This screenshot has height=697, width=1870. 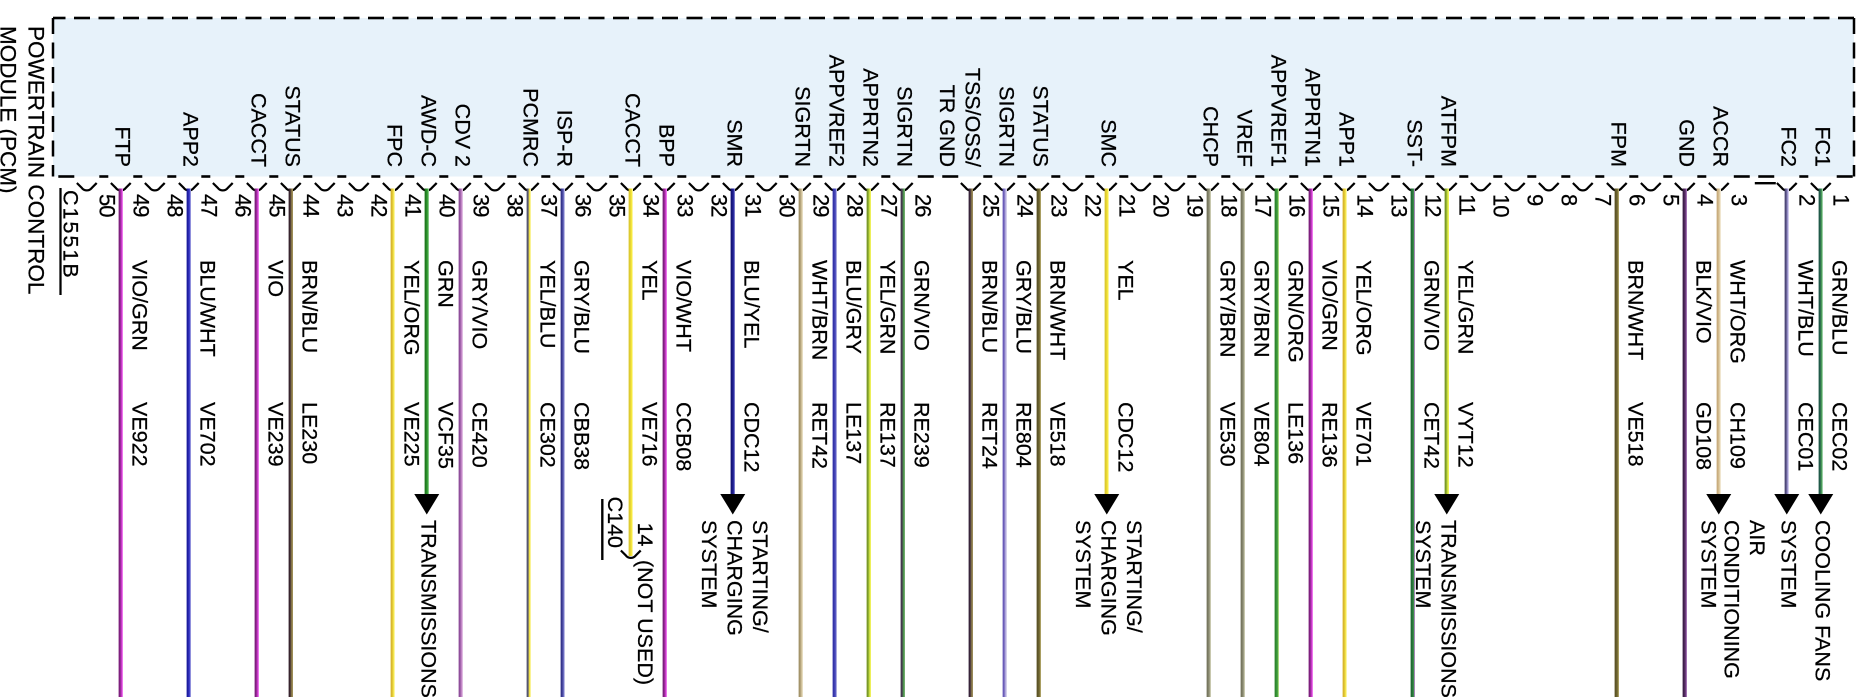 What do you see at coordinates (819, 310) in the screenshot?
I see `svg-text: WHT/BRN` at bounding box center [819, 310].